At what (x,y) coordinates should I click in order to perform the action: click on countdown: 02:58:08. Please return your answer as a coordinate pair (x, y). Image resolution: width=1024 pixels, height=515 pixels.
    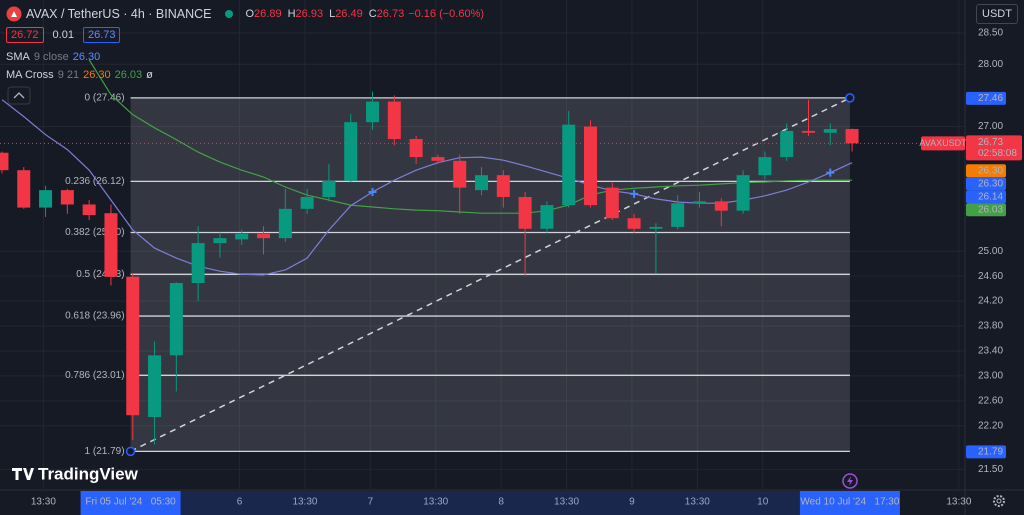
    Looking at the image, I should click on (997, 153).